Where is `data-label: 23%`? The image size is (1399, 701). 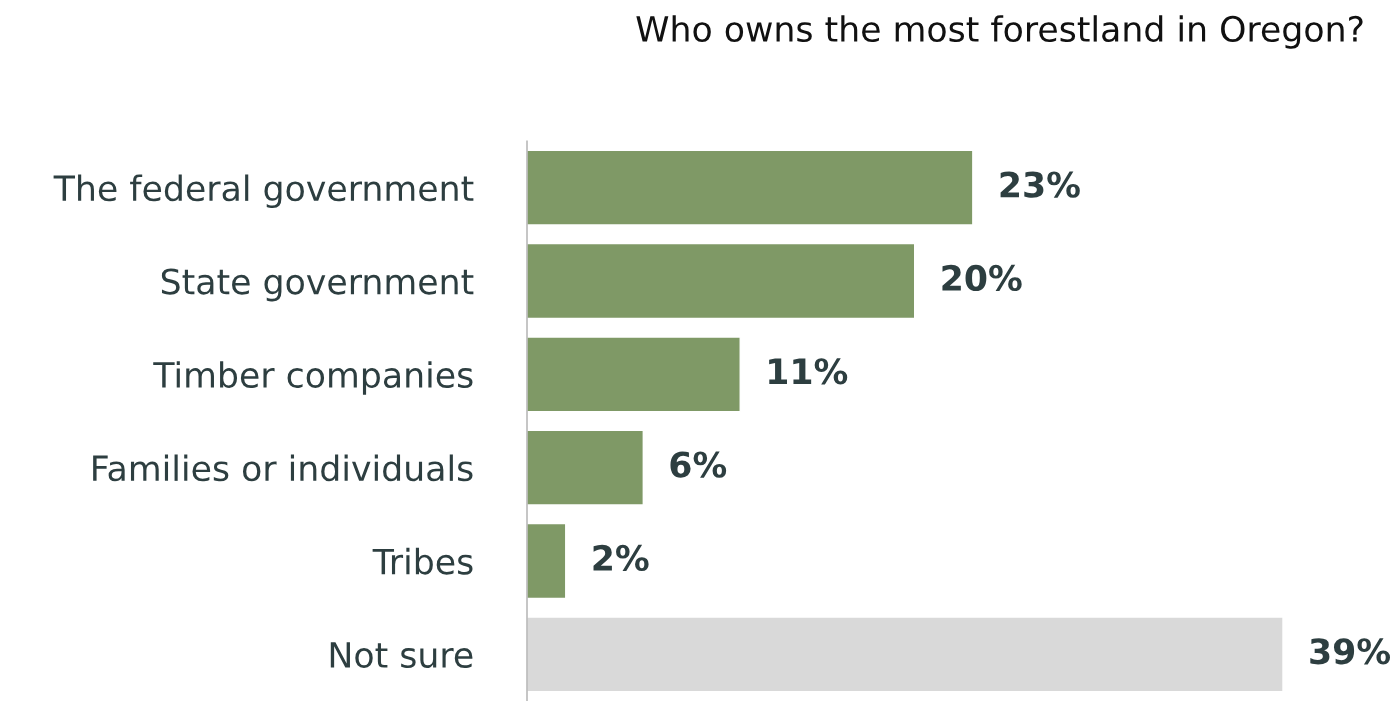
data-label: 23% is located at coordinates (1040, 184).